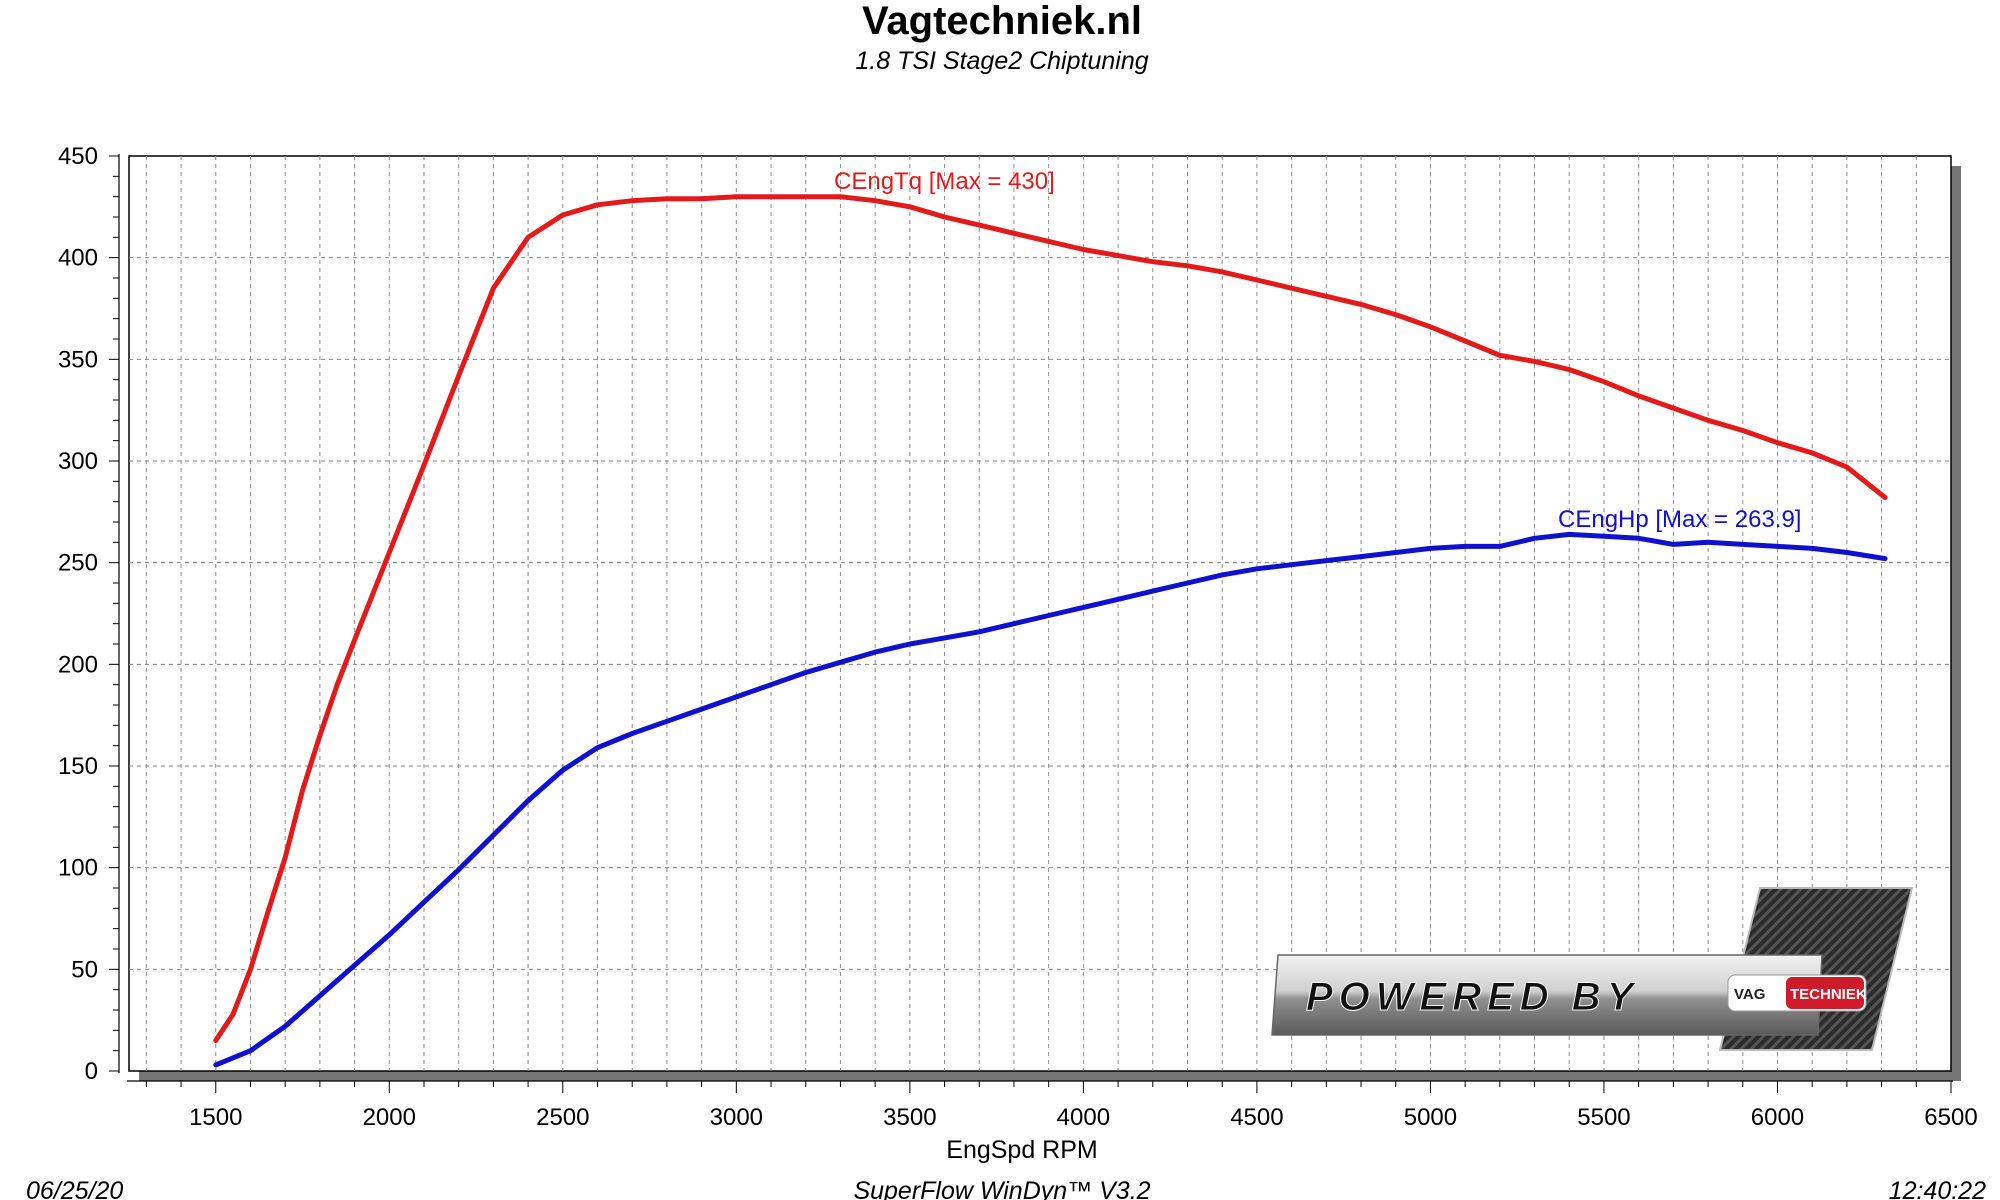  I want to click on x-tick-label: 6500, so click(1950, 1117).